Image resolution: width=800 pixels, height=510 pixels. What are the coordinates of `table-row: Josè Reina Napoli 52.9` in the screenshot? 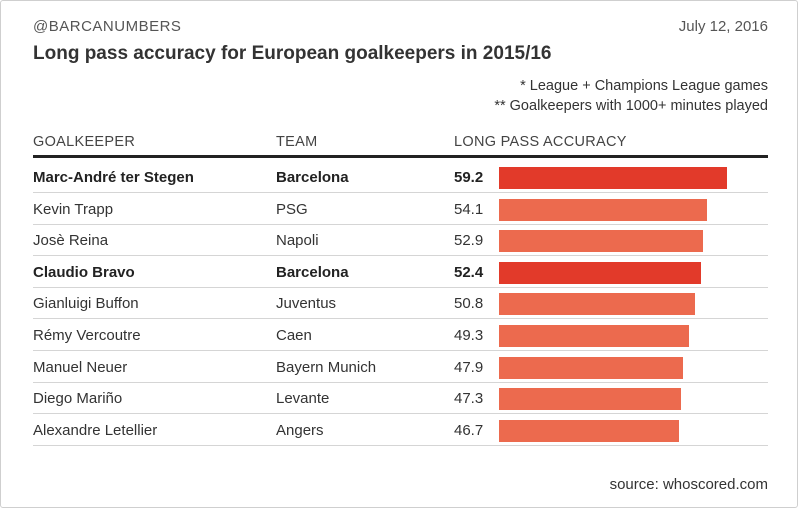 It's located at (400, 241).